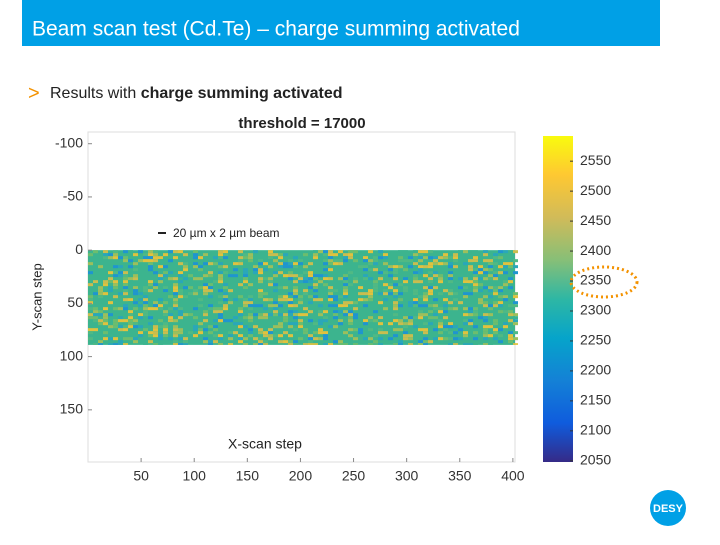  What do you see at coordinates (36, 296) in the screenshot?
I see `y-axis-label: Y-scan step` at bounding box center [36, 296].